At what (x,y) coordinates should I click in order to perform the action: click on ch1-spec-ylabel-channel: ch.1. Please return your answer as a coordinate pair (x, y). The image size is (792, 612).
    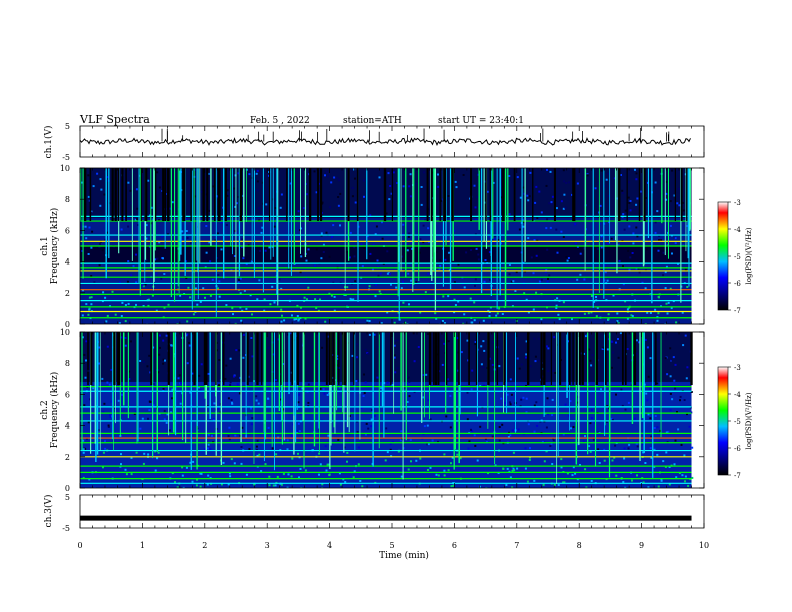
    Looking at the image, I should click on (45, 245).